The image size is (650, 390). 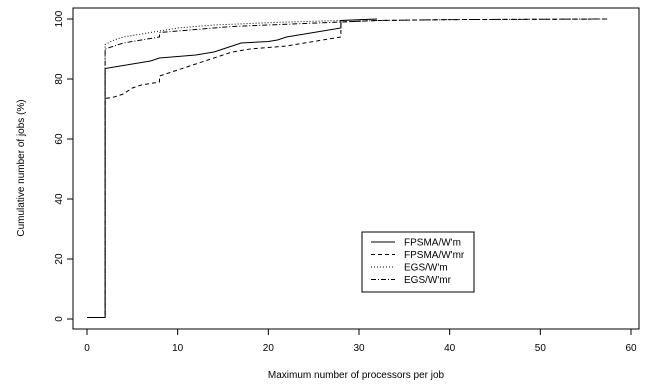 I want to click on y-tick-label: 40, so click(x=59, y=199).